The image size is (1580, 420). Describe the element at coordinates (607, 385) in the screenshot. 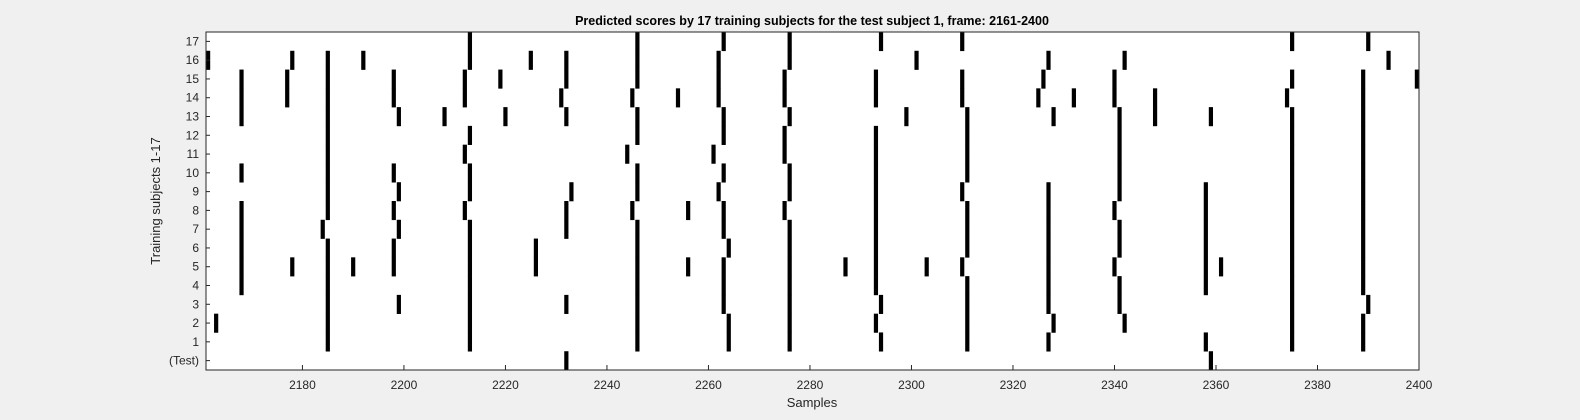

I see `x-tick-label: 2240` at that location.